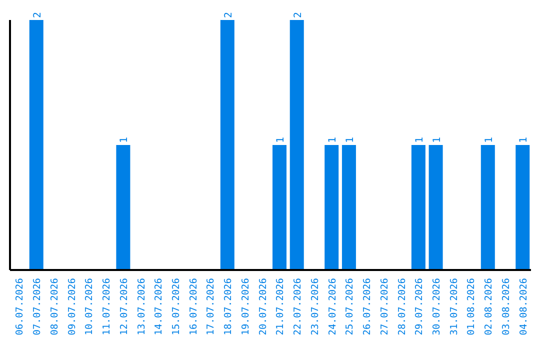 The image size is (540, 340). I want to click on x-tick-label: 12.07.2026, so click(124, 307).